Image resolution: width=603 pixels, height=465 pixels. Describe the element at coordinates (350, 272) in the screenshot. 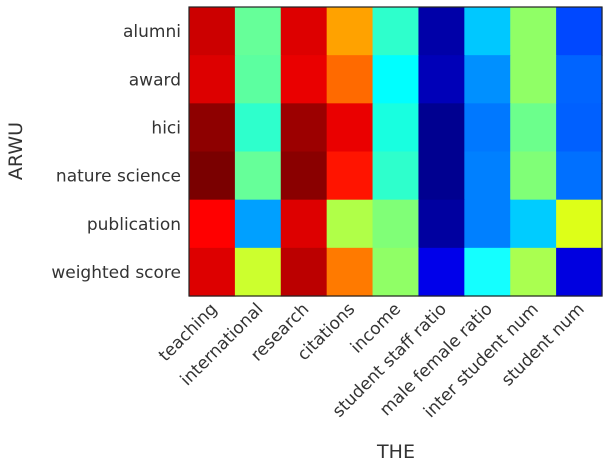

I see `heatmap-cell-weighted-score-citations` at that location.